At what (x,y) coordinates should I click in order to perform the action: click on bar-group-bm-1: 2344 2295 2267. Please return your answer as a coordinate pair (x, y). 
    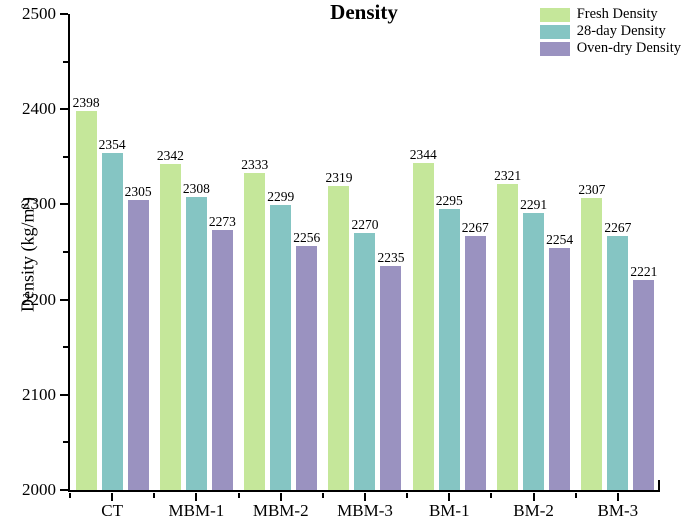
    Looking at the image, I should click on (449, 252).